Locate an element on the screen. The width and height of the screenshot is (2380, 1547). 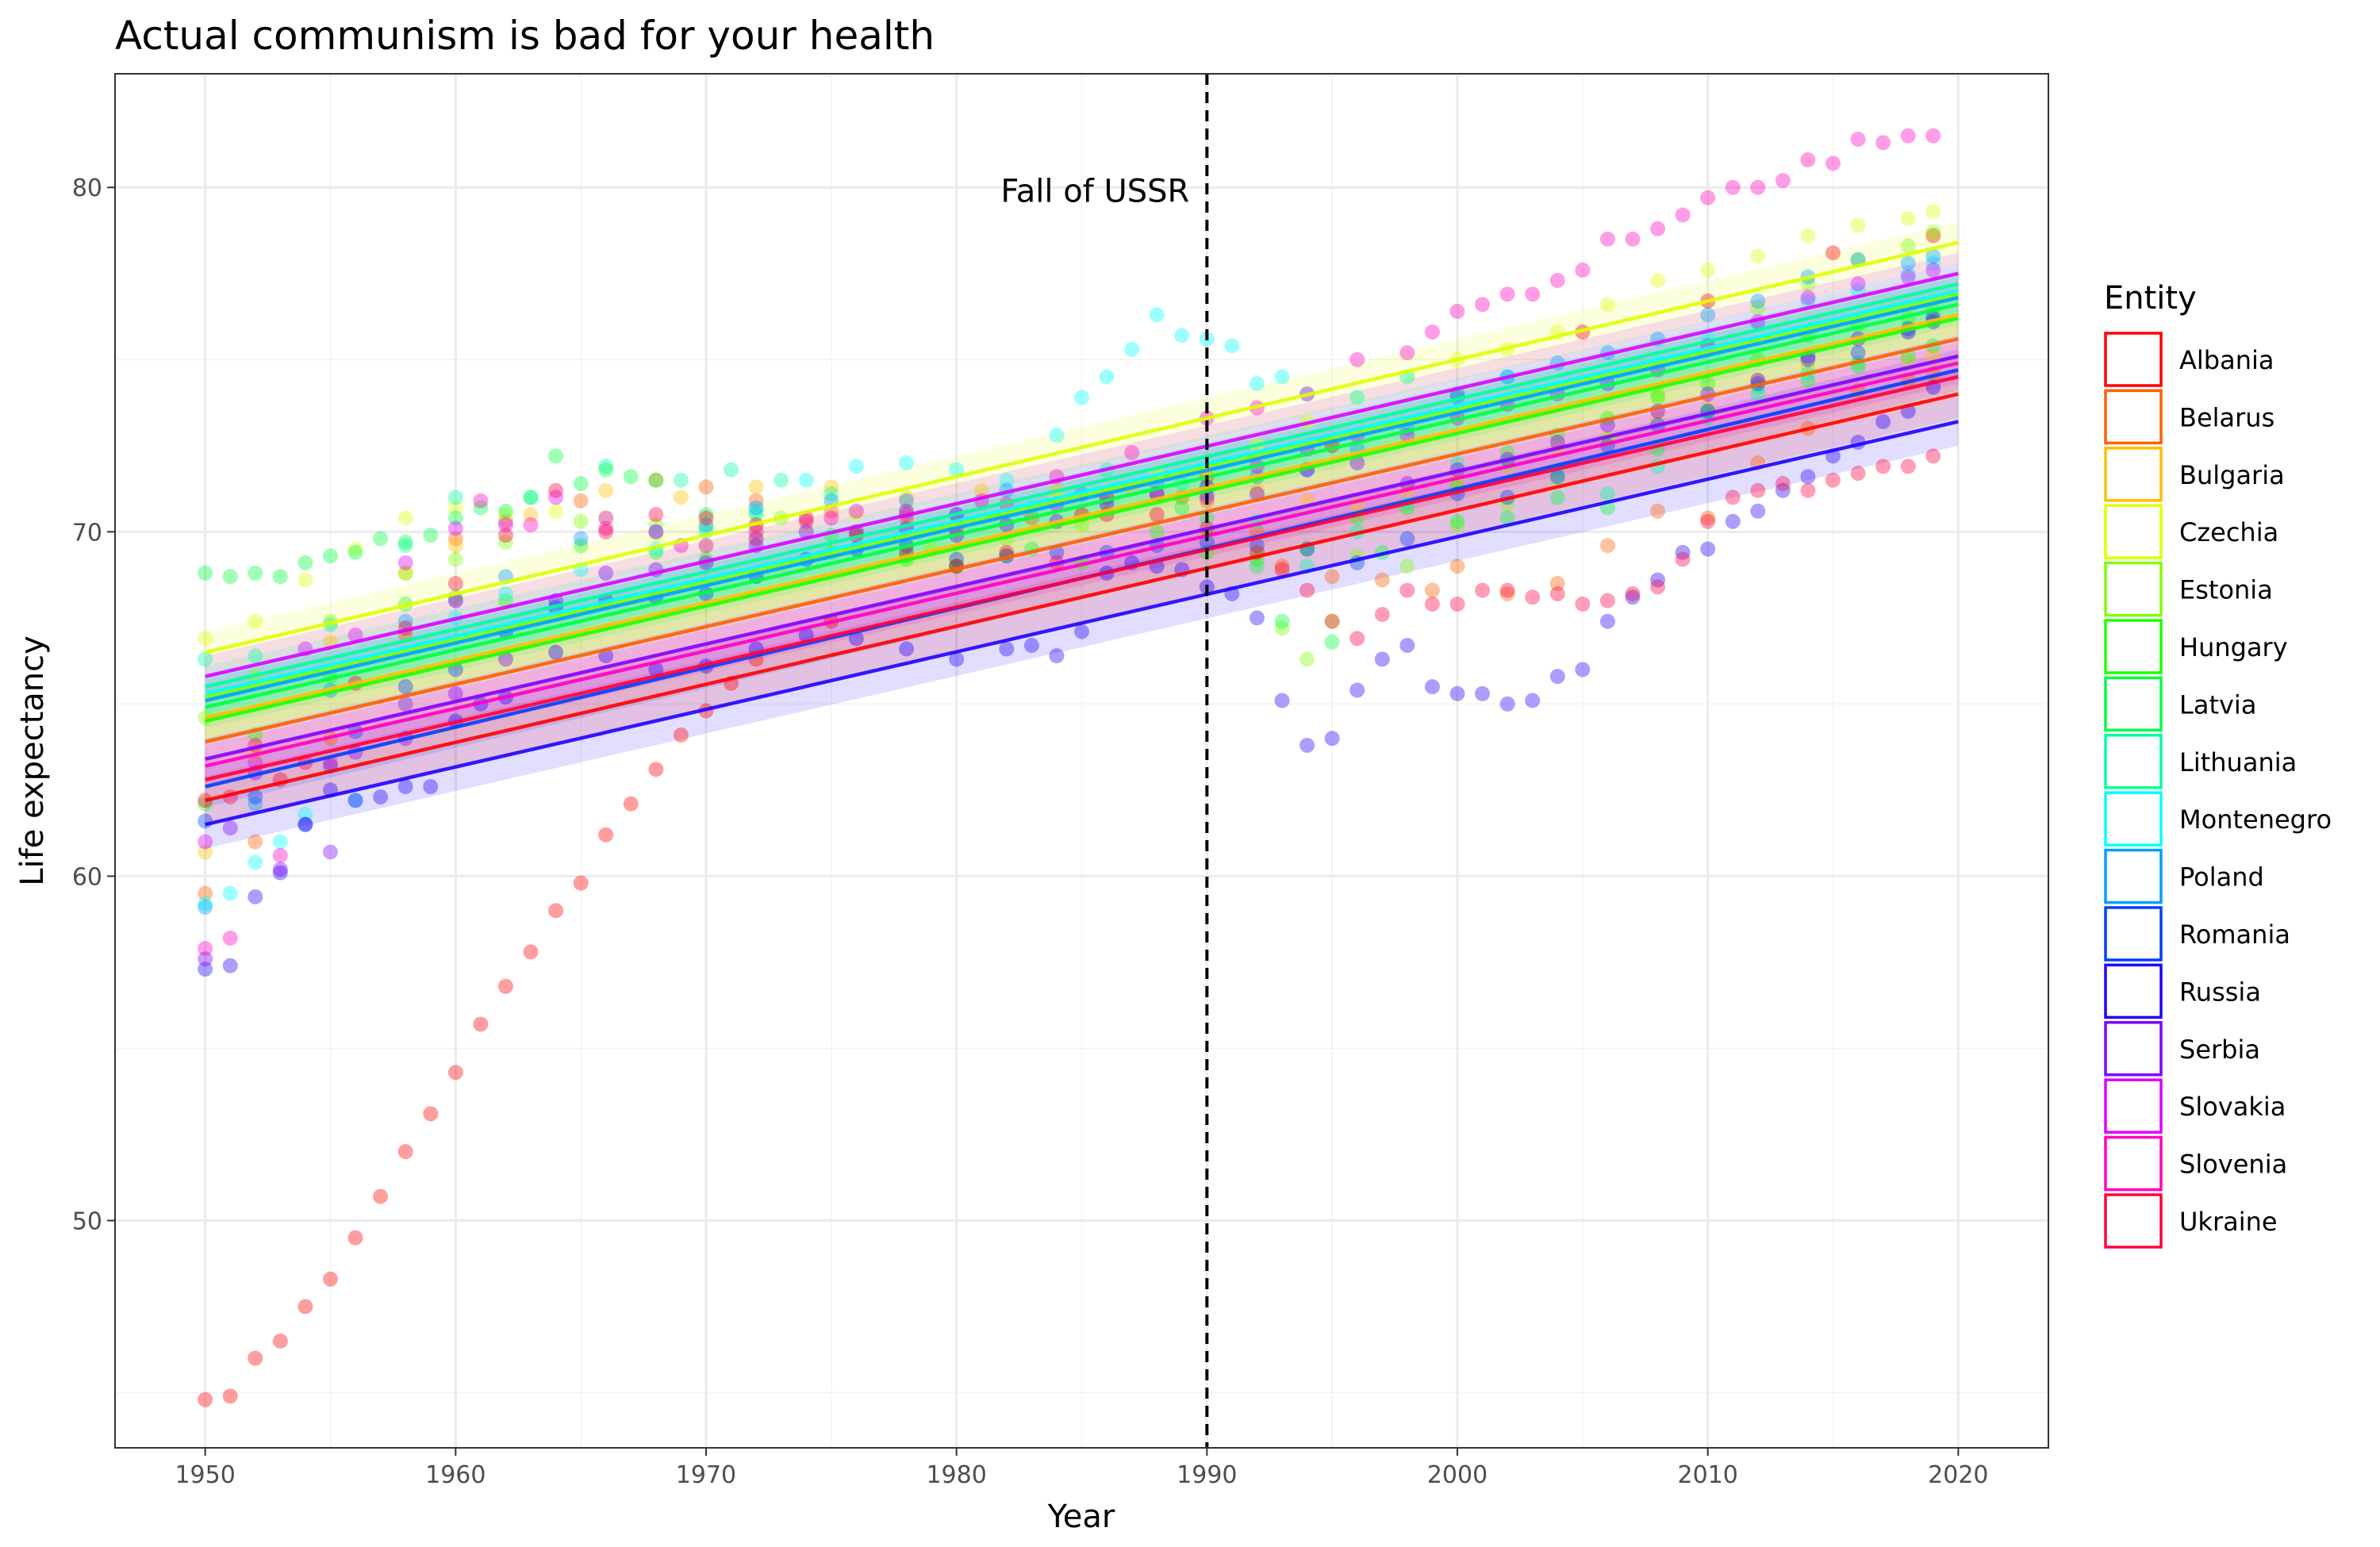
legend-title: Entity is located at coordinates (2150, 298).